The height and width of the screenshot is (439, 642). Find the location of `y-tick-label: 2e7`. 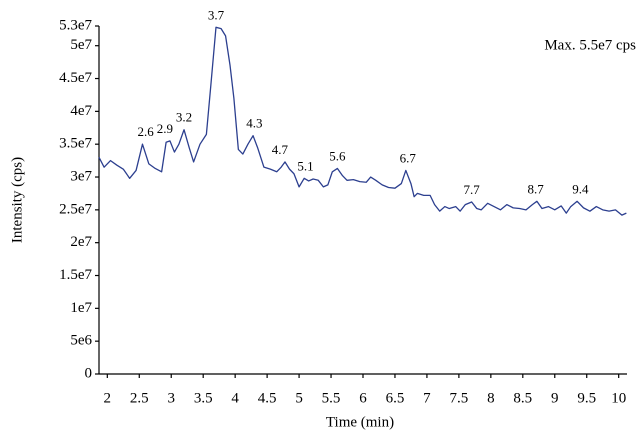

y-tick-label: 2e7 is located at coordinates (81, 242).